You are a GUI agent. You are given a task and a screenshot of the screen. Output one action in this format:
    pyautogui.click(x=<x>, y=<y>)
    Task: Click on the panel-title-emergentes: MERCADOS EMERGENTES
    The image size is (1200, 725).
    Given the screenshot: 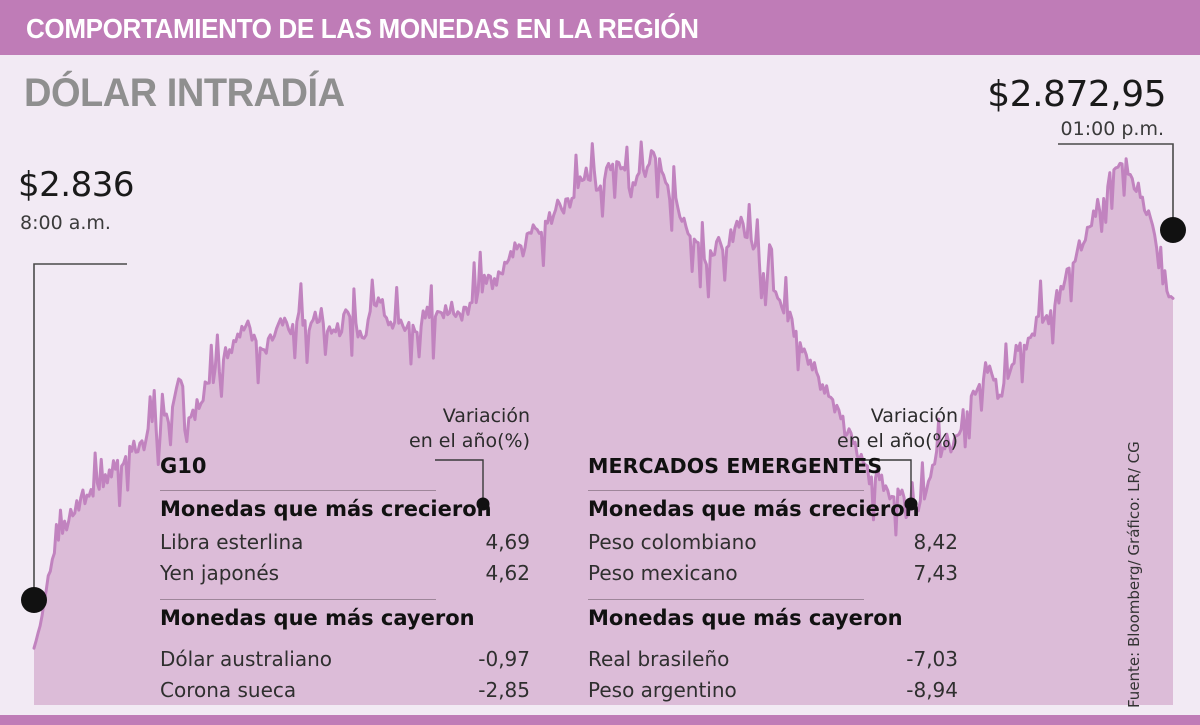 What is the action you would take?
    pyautogui.click(x=735, y=466)
    